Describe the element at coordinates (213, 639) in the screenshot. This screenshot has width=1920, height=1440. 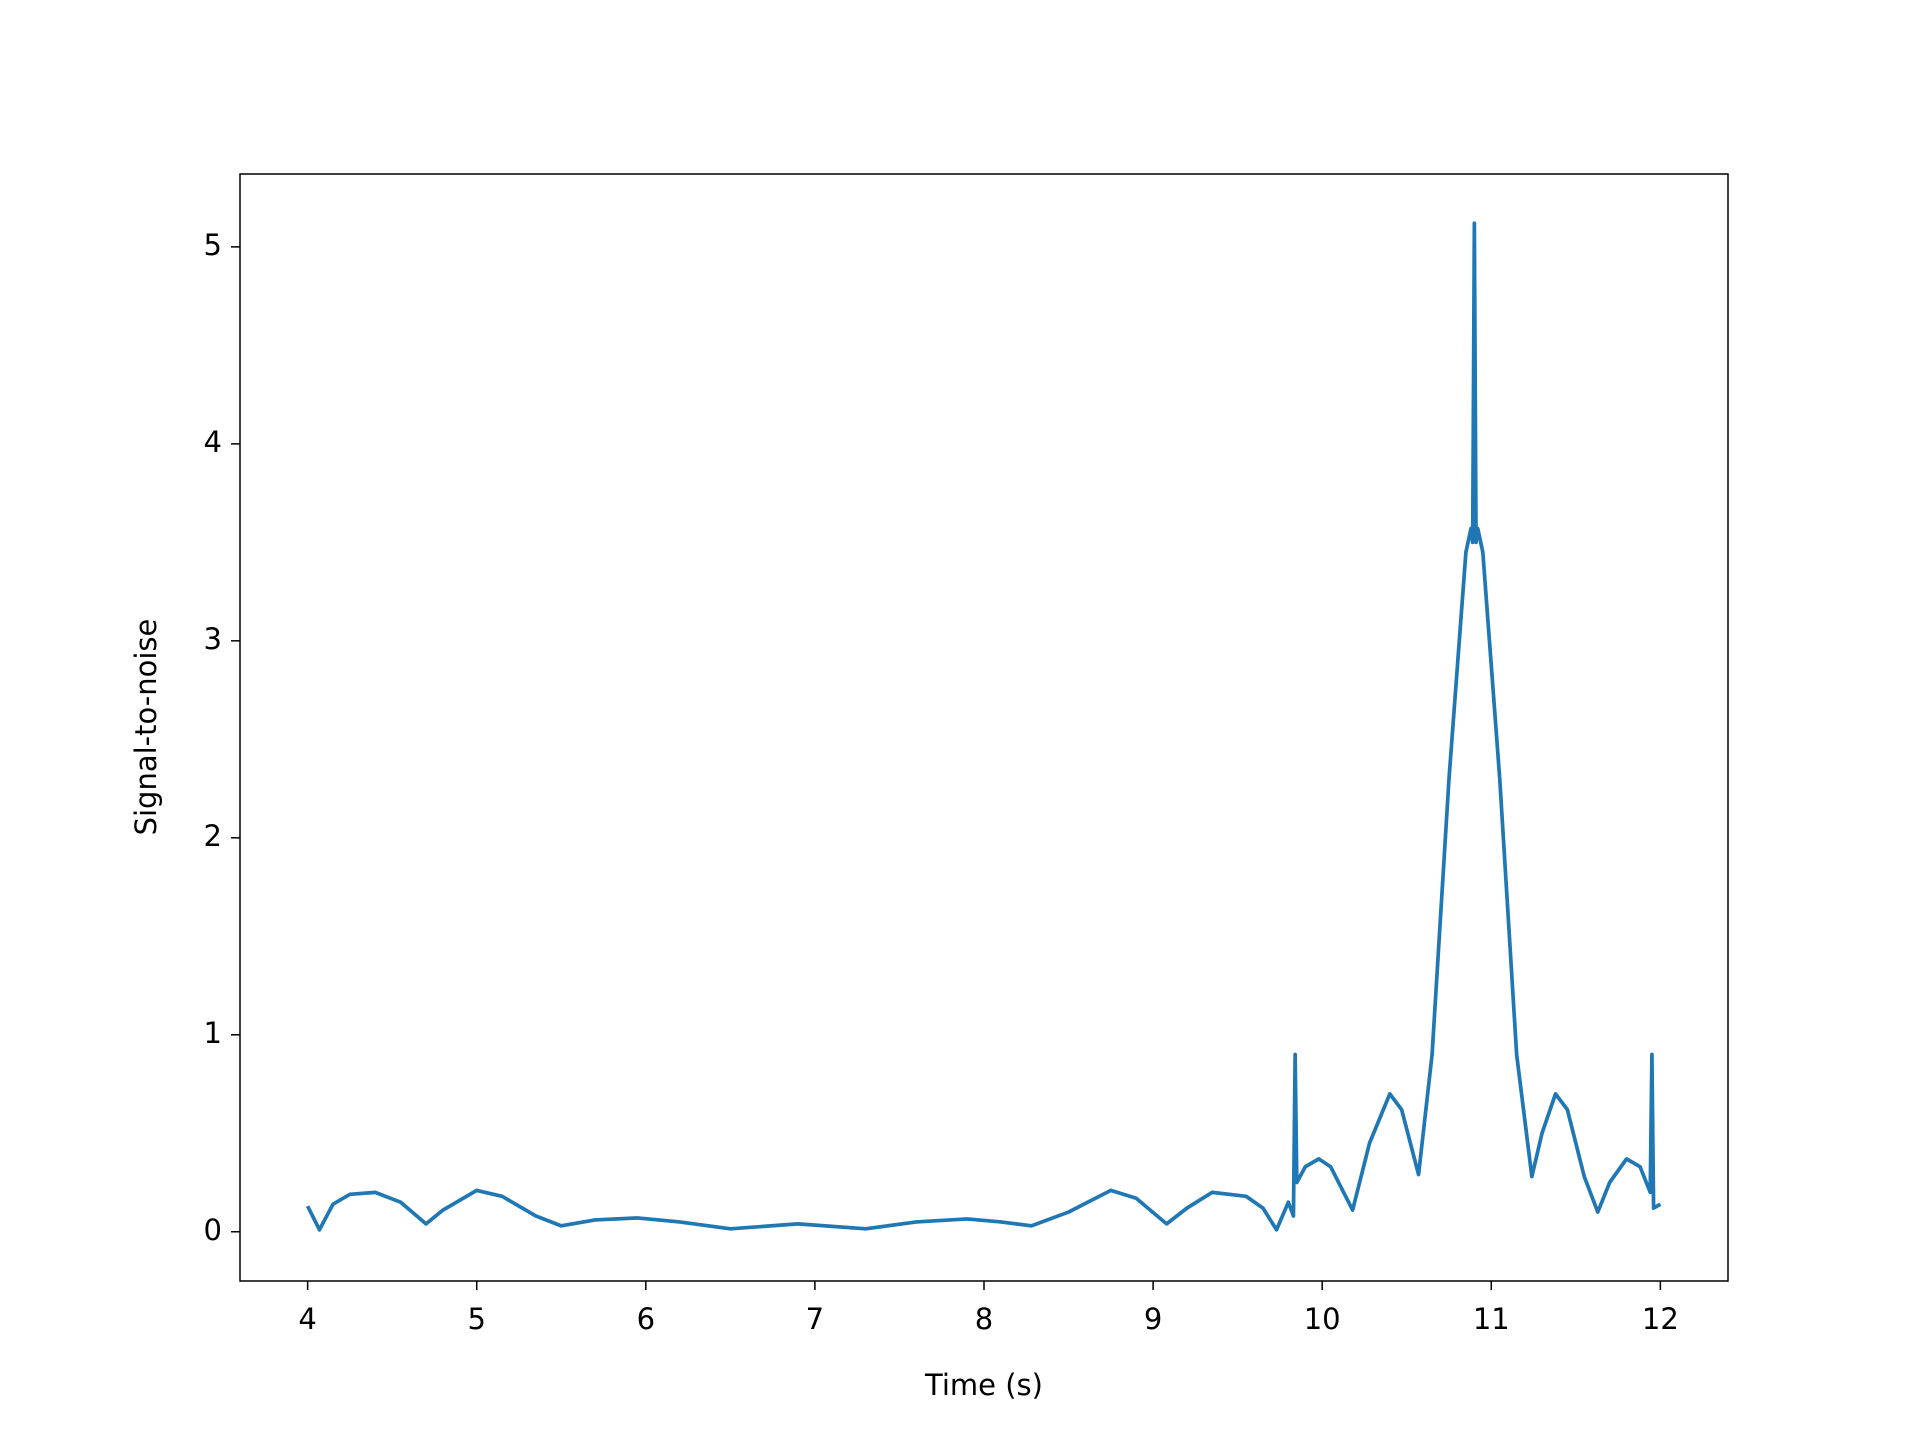
I see `y-tick-label: 3` at that location.